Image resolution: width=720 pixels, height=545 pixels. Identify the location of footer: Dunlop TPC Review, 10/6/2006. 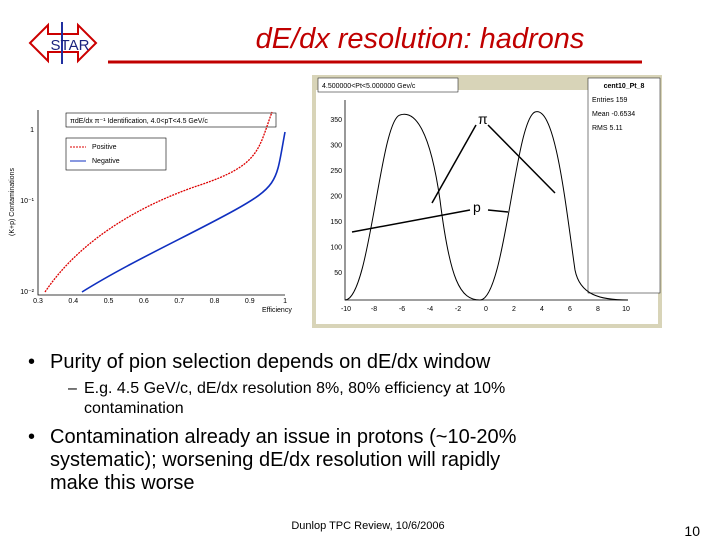
(367, 526).